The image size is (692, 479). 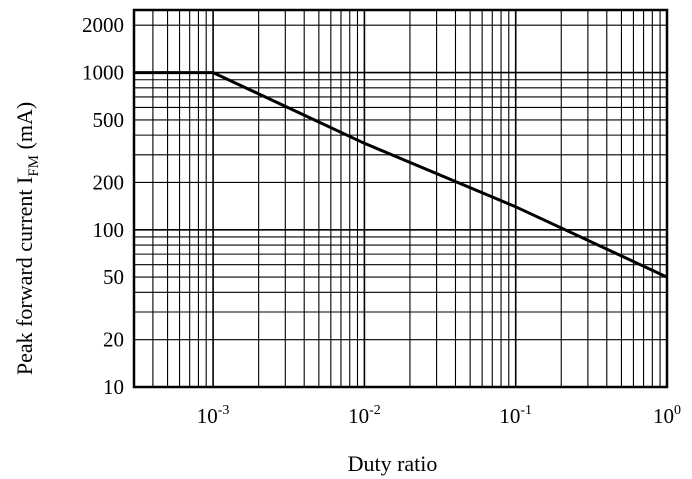 What do you see at coordinates (667, 415) in the screenshot?
I see `x-tick-label: 10⁰` at bounding box center [667, 415].